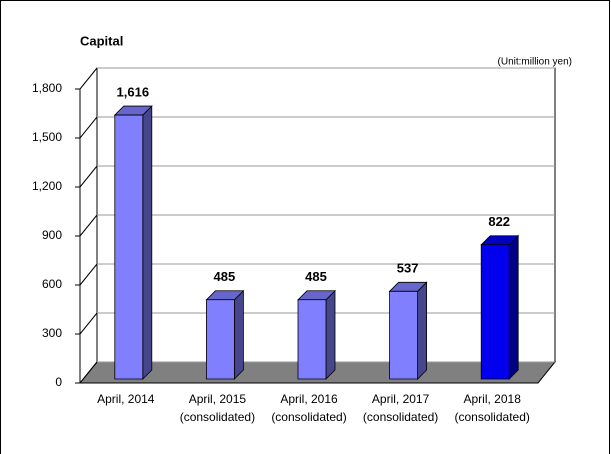 The height and width of the screenshot is (454, 611). What do you see at coordinates (499, 221) in the screenshot?
I see `value-label: 822` at bounding box center [499, 221].